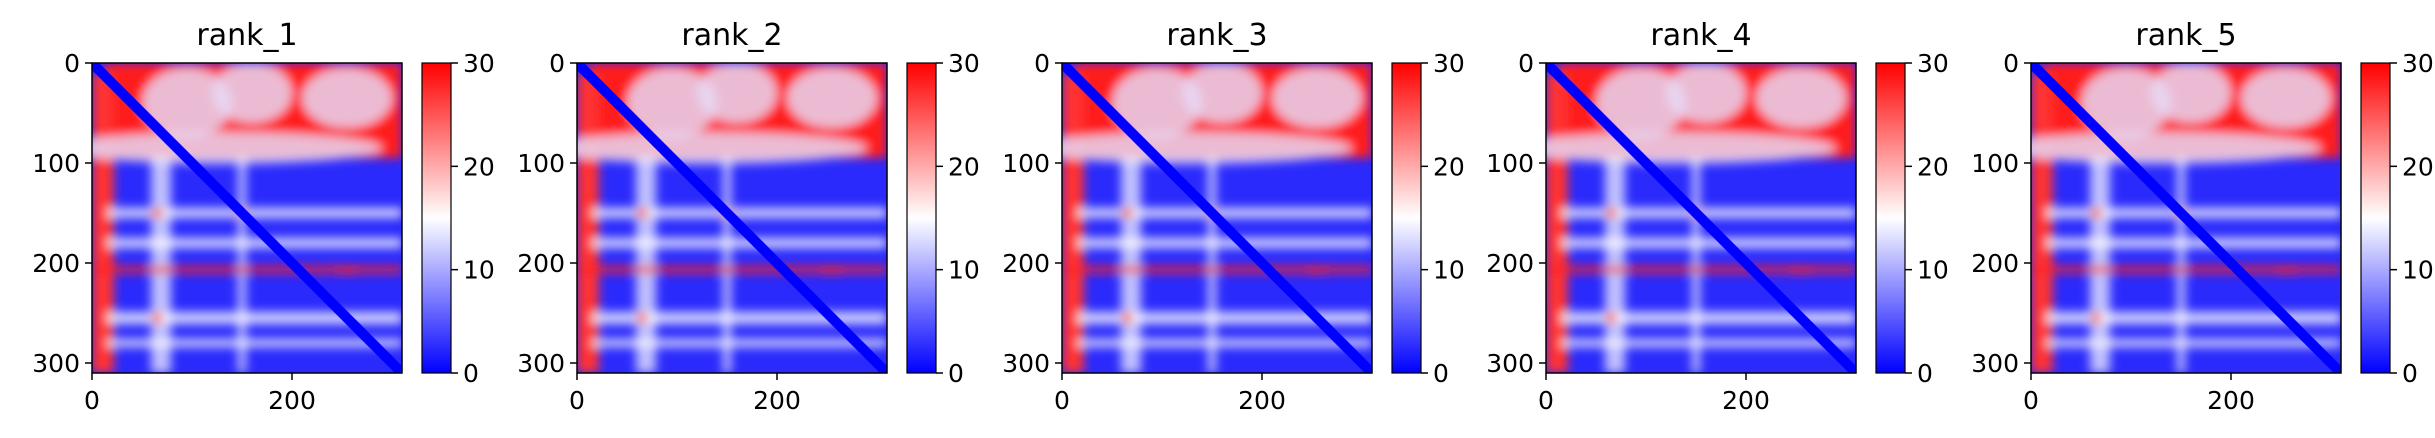 Image resolution: width=2435 pixels, height=438 pixels. Describe the element at coordinates (1925, 373) in the screenshot. I see `colorbar-tick-label: 0` at that location.